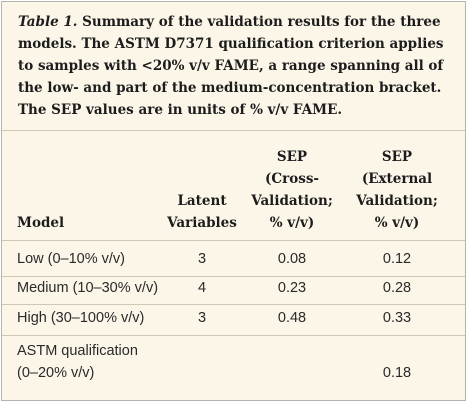 The image size is (469, 404). Describe the element at coordinates (81, 318) in the screenshot. I see `row-high-model: High (30–100% v/v)` at that location.